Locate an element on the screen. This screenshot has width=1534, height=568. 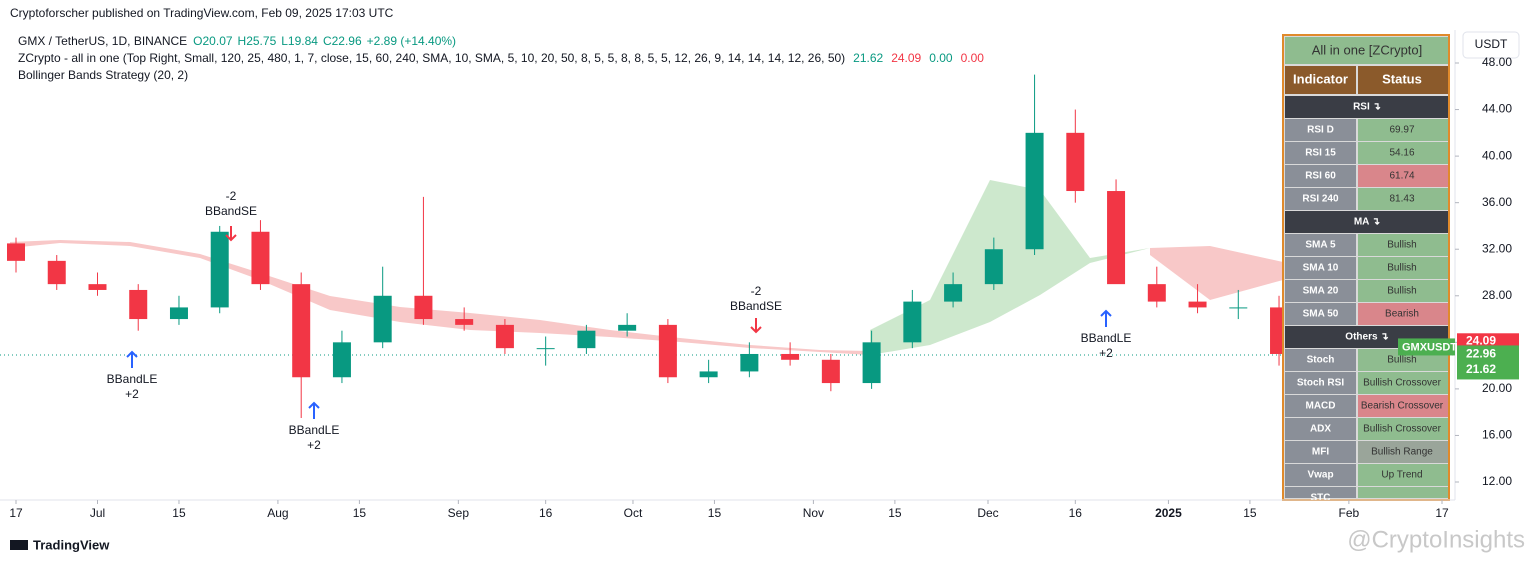
x-tick-label: Sep is located at coordinates (459, 513).